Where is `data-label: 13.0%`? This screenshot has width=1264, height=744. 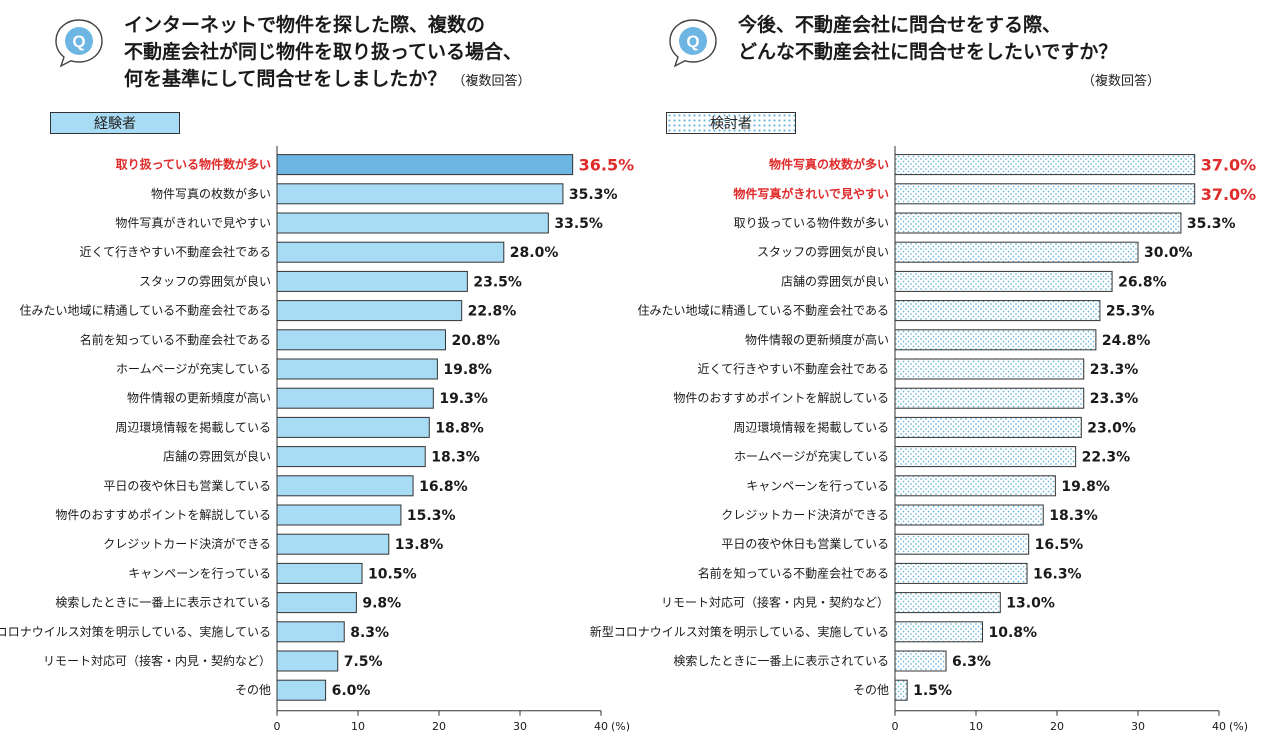 data-label: 13.0% is located at coordinates (1030, 604).